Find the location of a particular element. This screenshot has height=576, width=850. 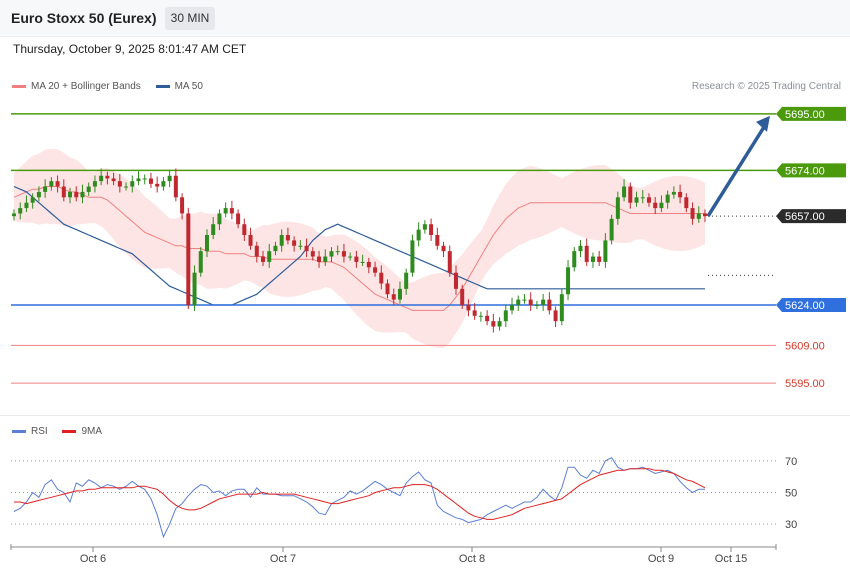

chart-credit: Research © 2025 Trading Central is located at coordinates (766, 86).